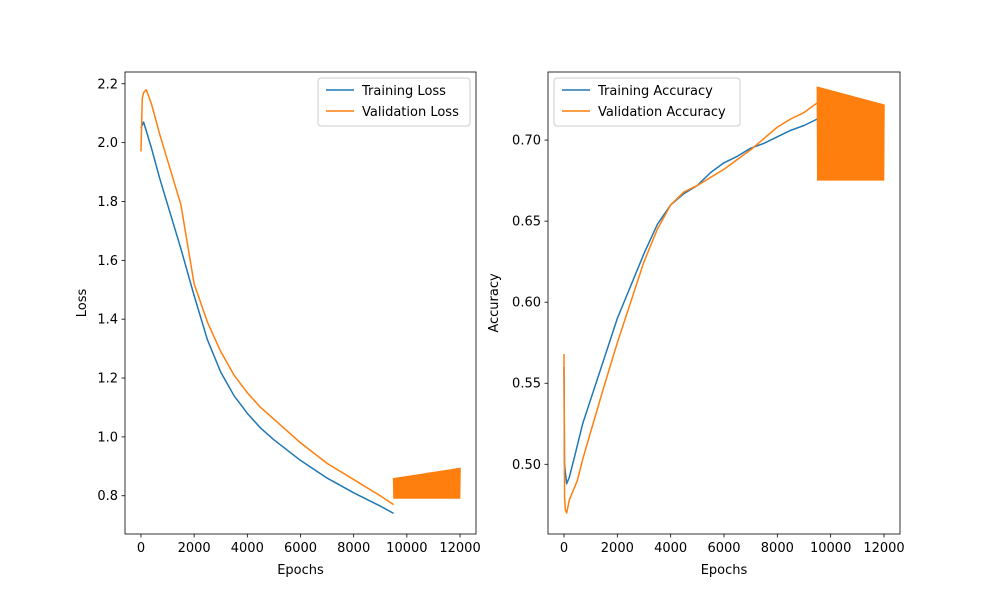  I want to click on y-tick-label: 1.6, so click(107, 261).